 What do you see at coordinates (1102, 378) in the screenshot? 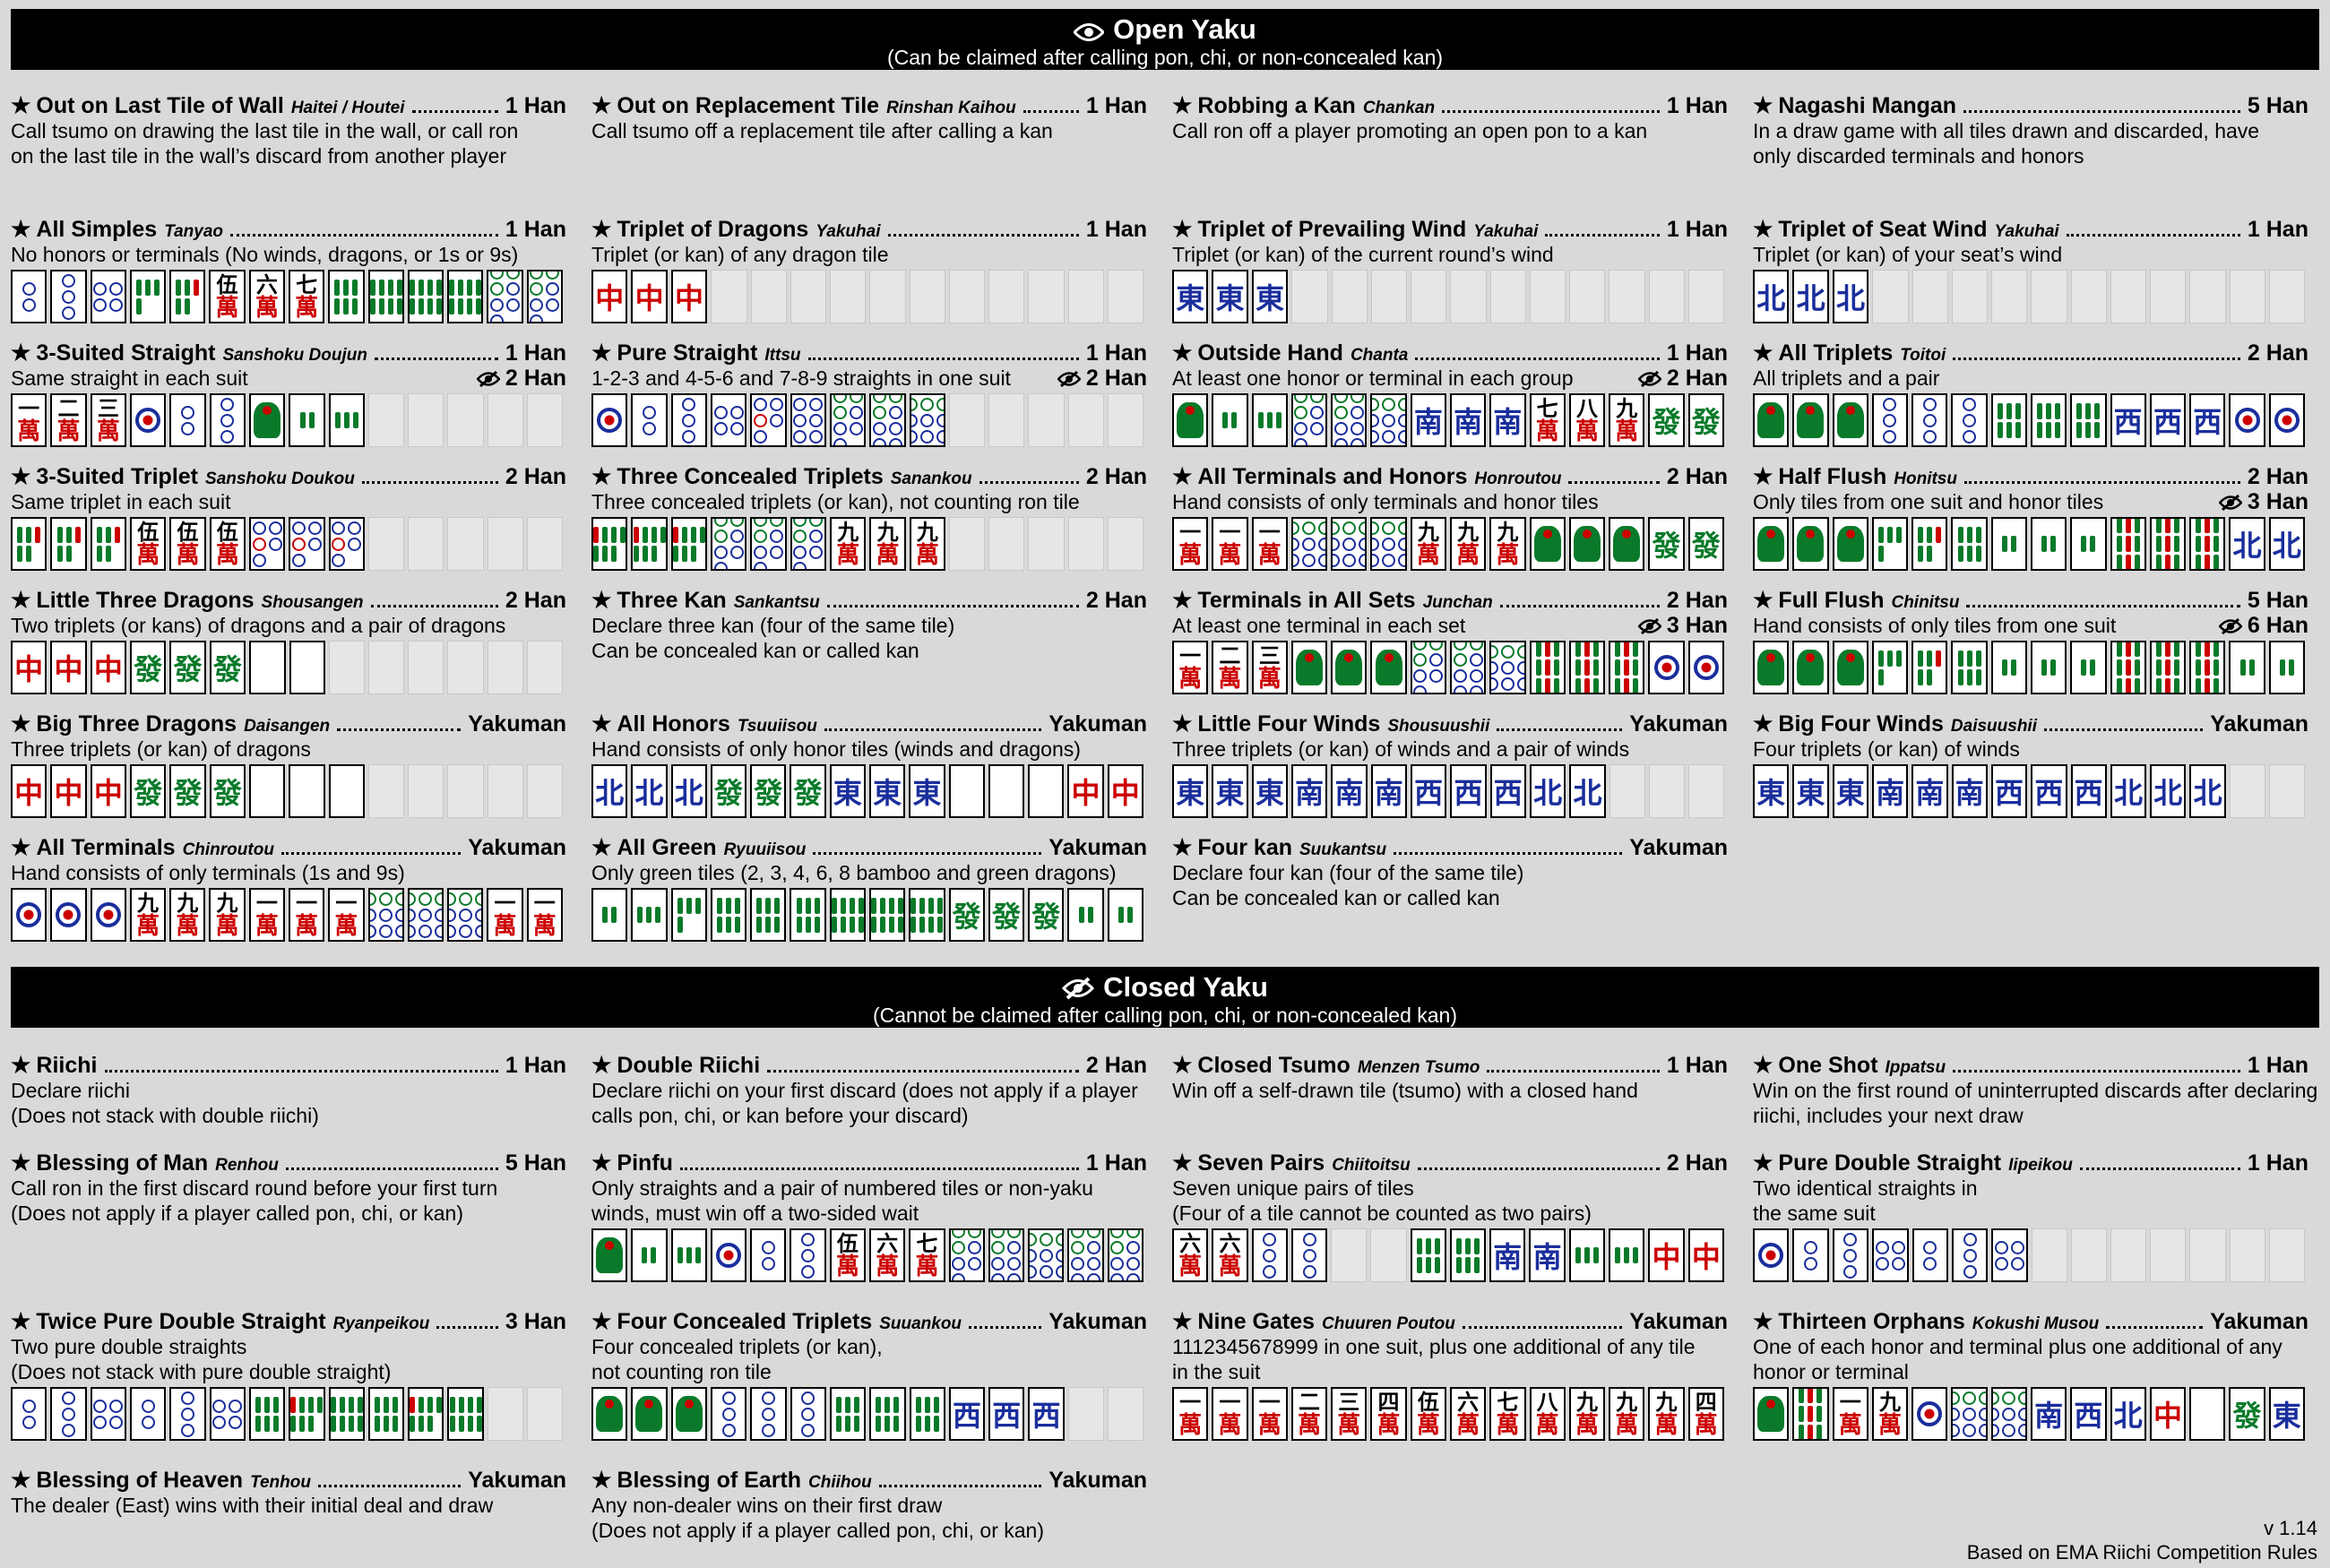
I see `closed-han-value: 2 Han` at bounding box center [1102, 378].